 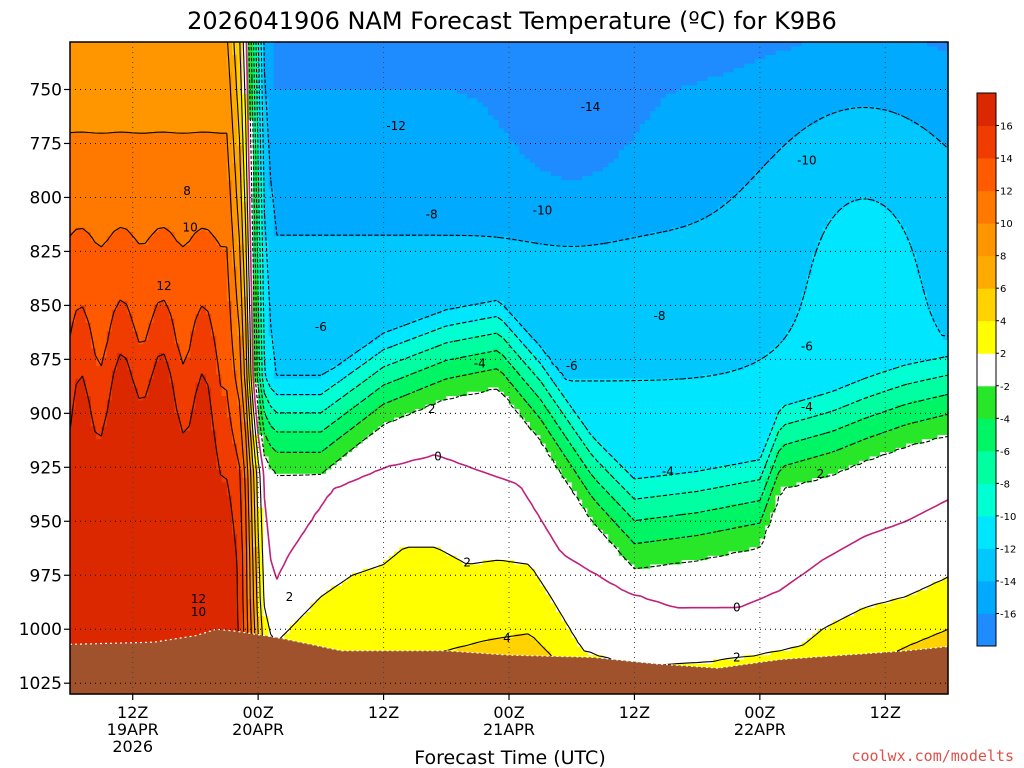 I want to click on colorbar-label: -12, so click(x=1008, y=549).